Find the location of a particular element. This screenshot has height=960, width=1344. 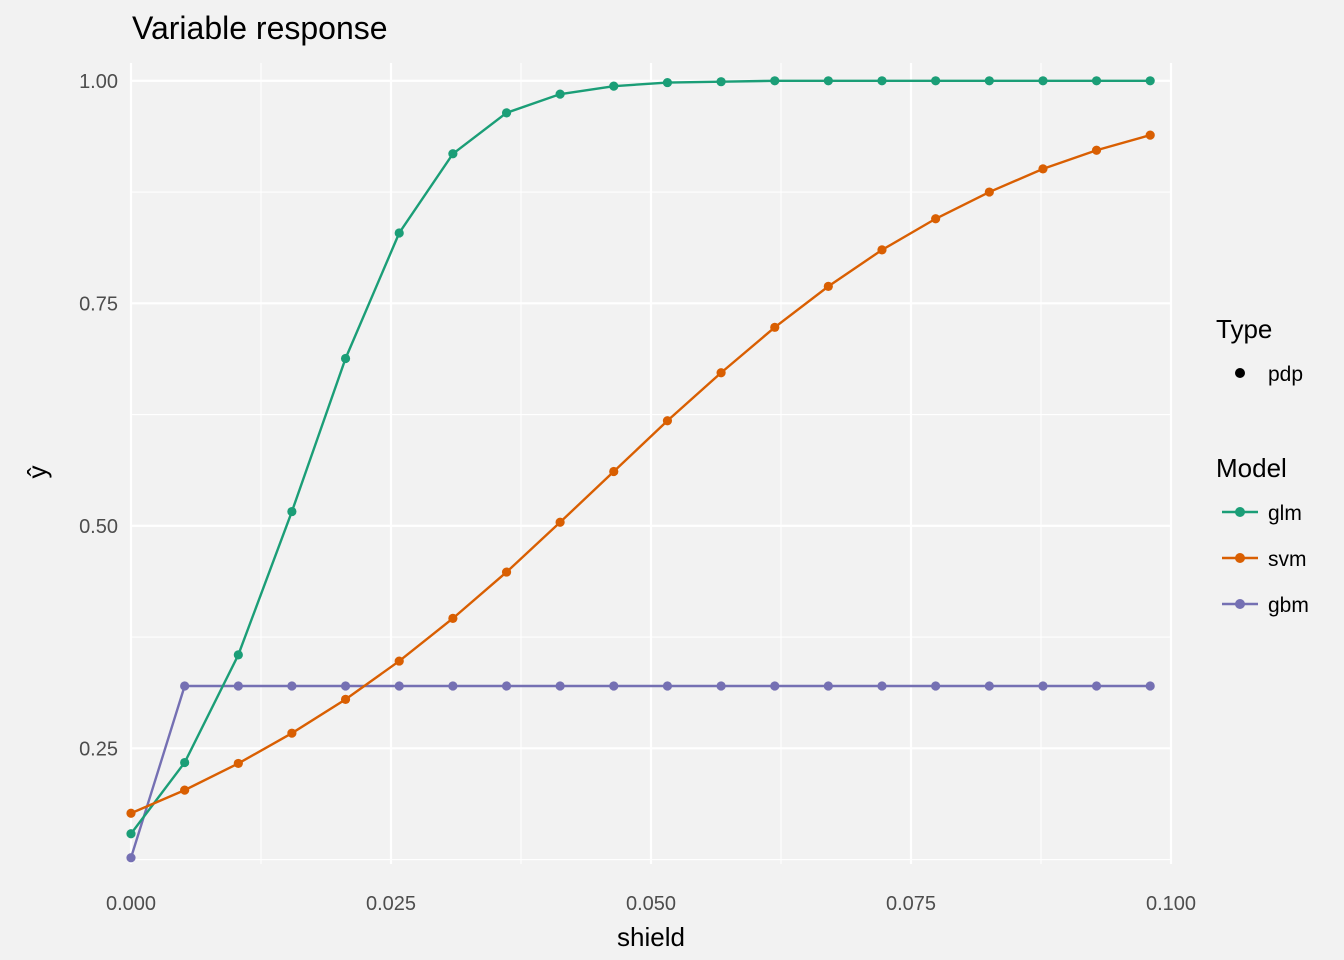

x-tick-label: 0.075 is located at coordinates (911, 904).